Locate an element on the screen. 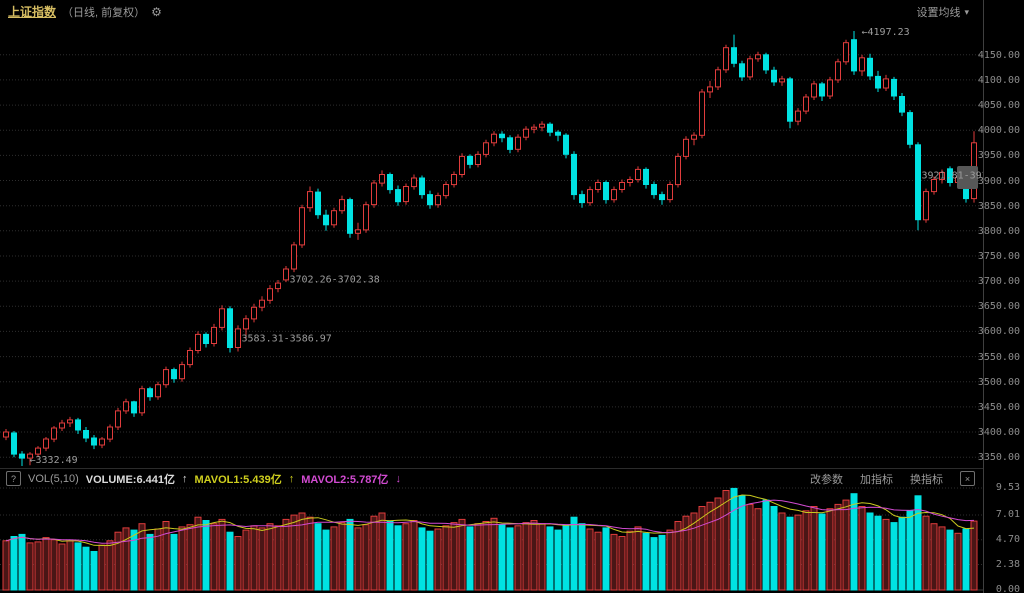 This screenshot has width=1024, height=593. indicator-name-label: VOL(5,10) is located at coordinates (53, 478).